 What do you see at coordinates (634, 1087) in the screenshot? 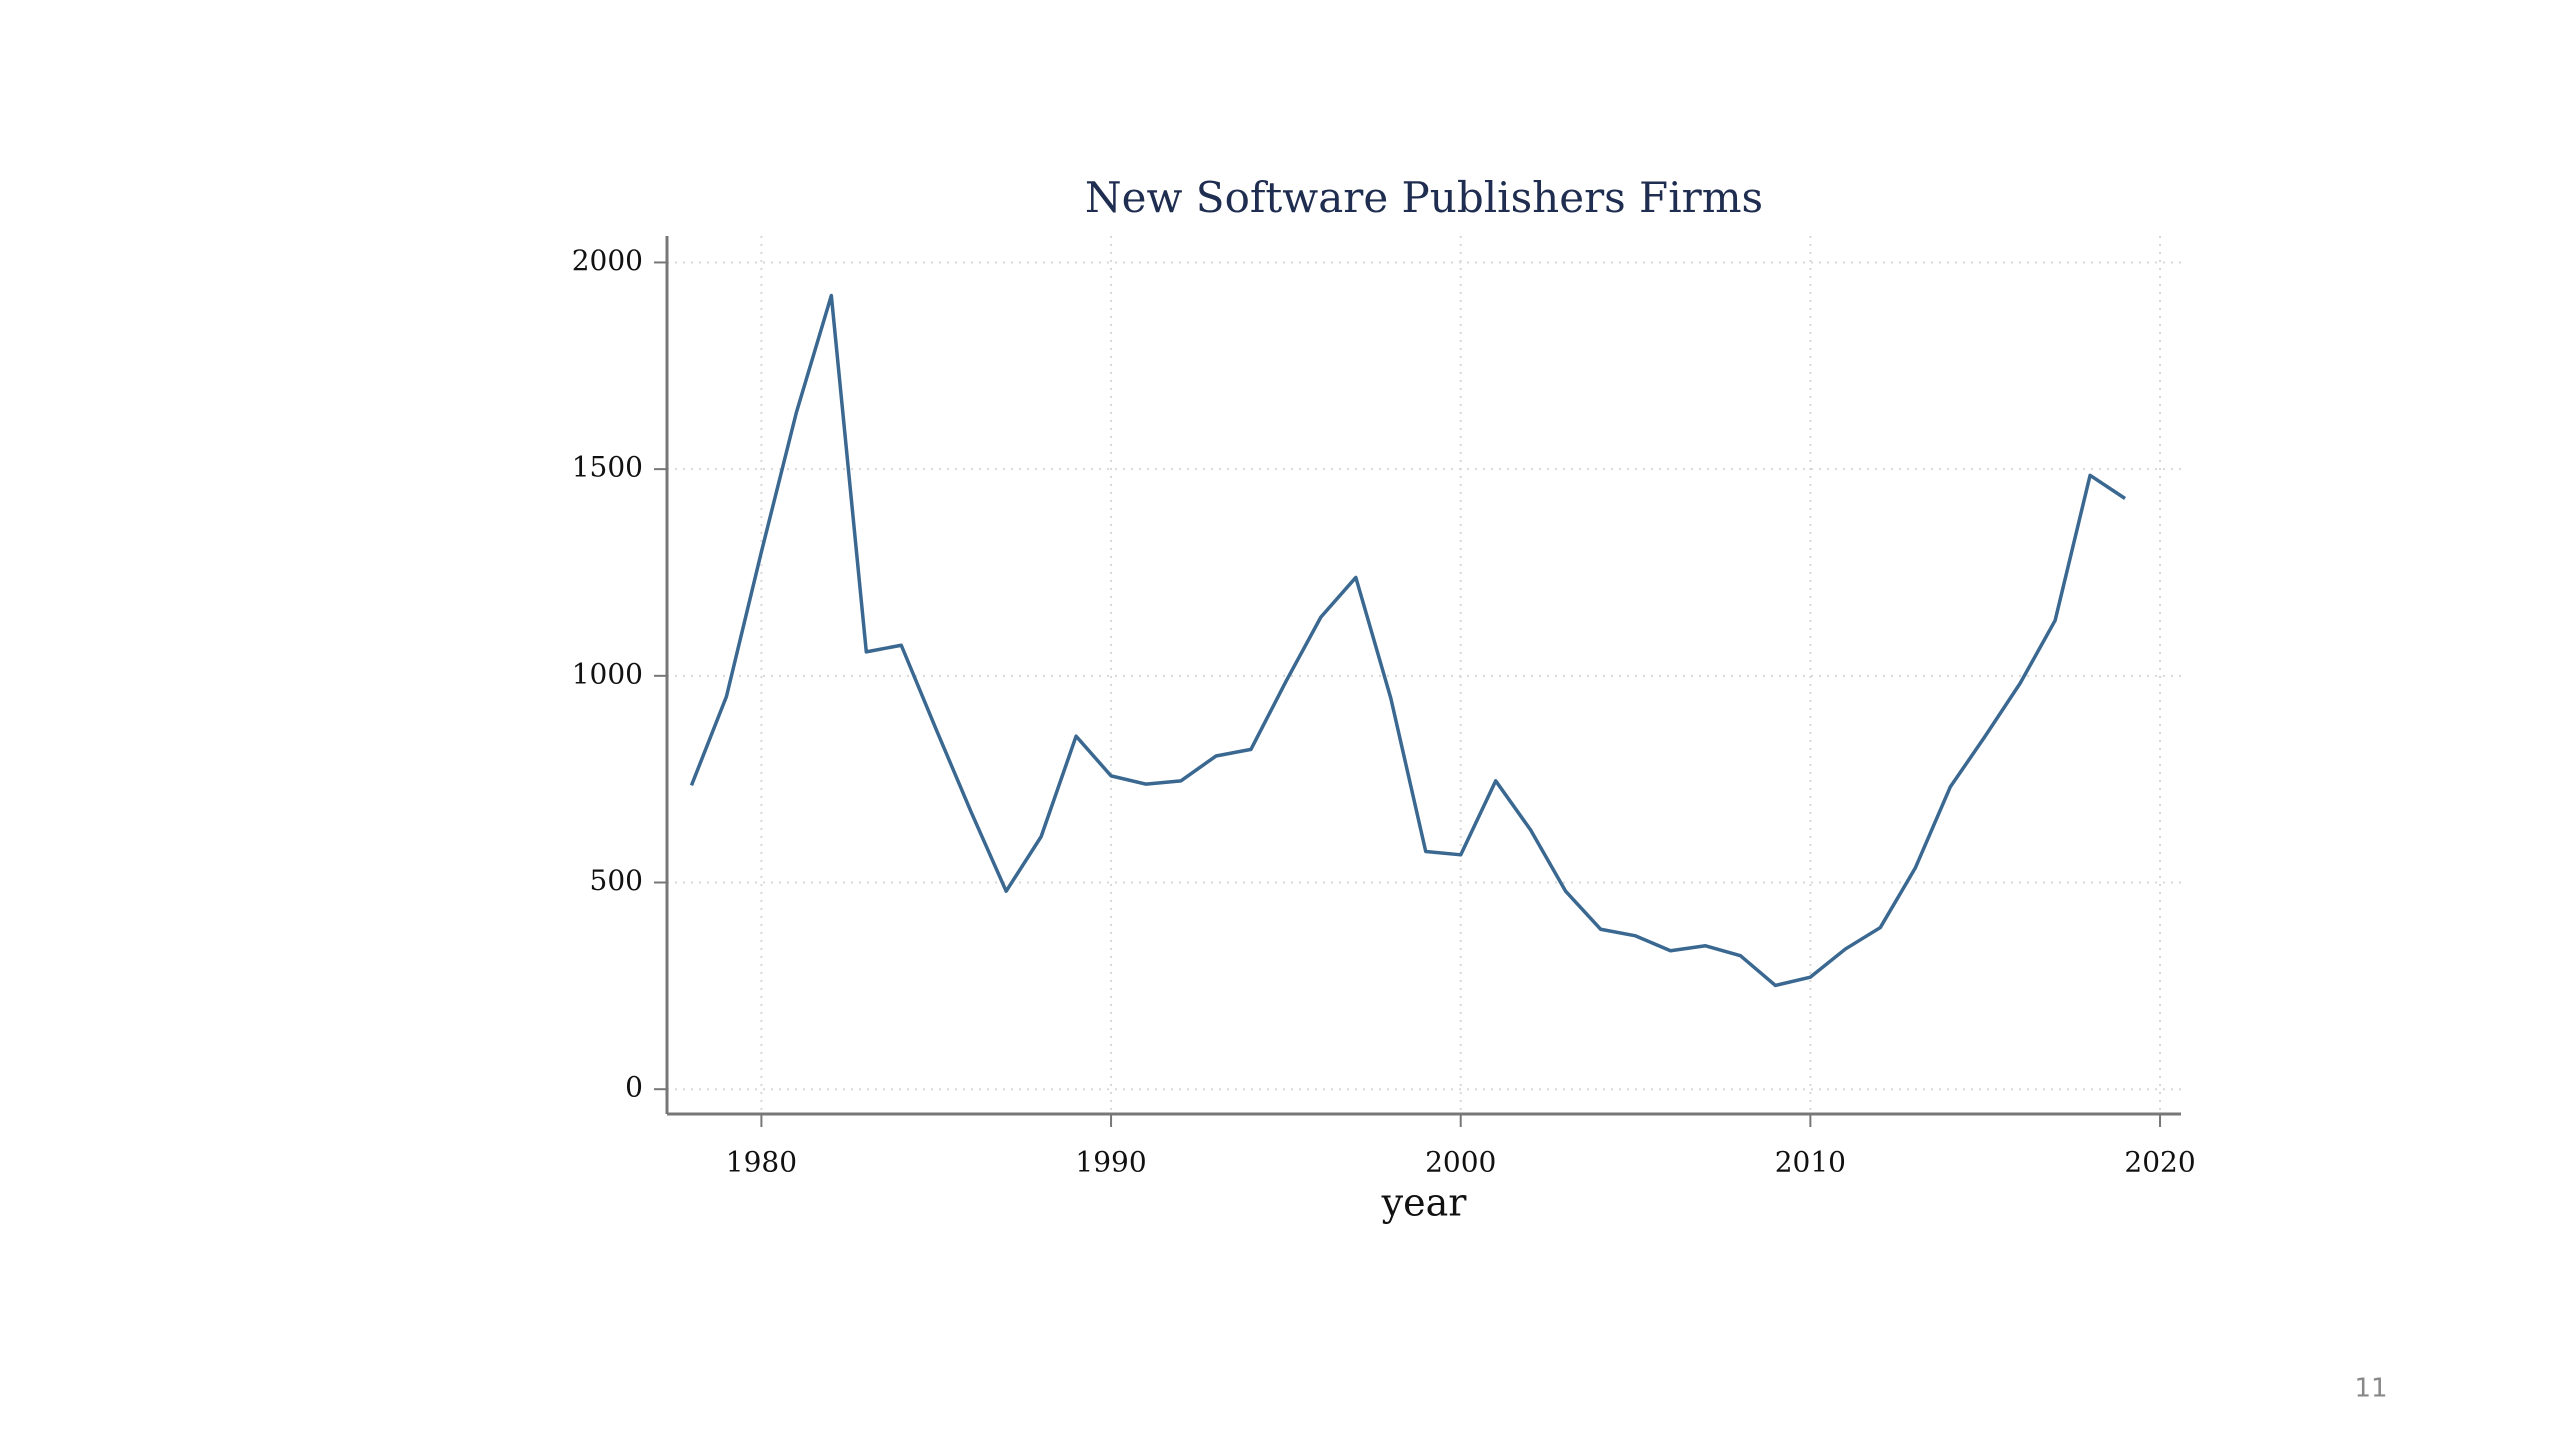
I see `y-tick-label: 0` at bounding box center [634, 1087].